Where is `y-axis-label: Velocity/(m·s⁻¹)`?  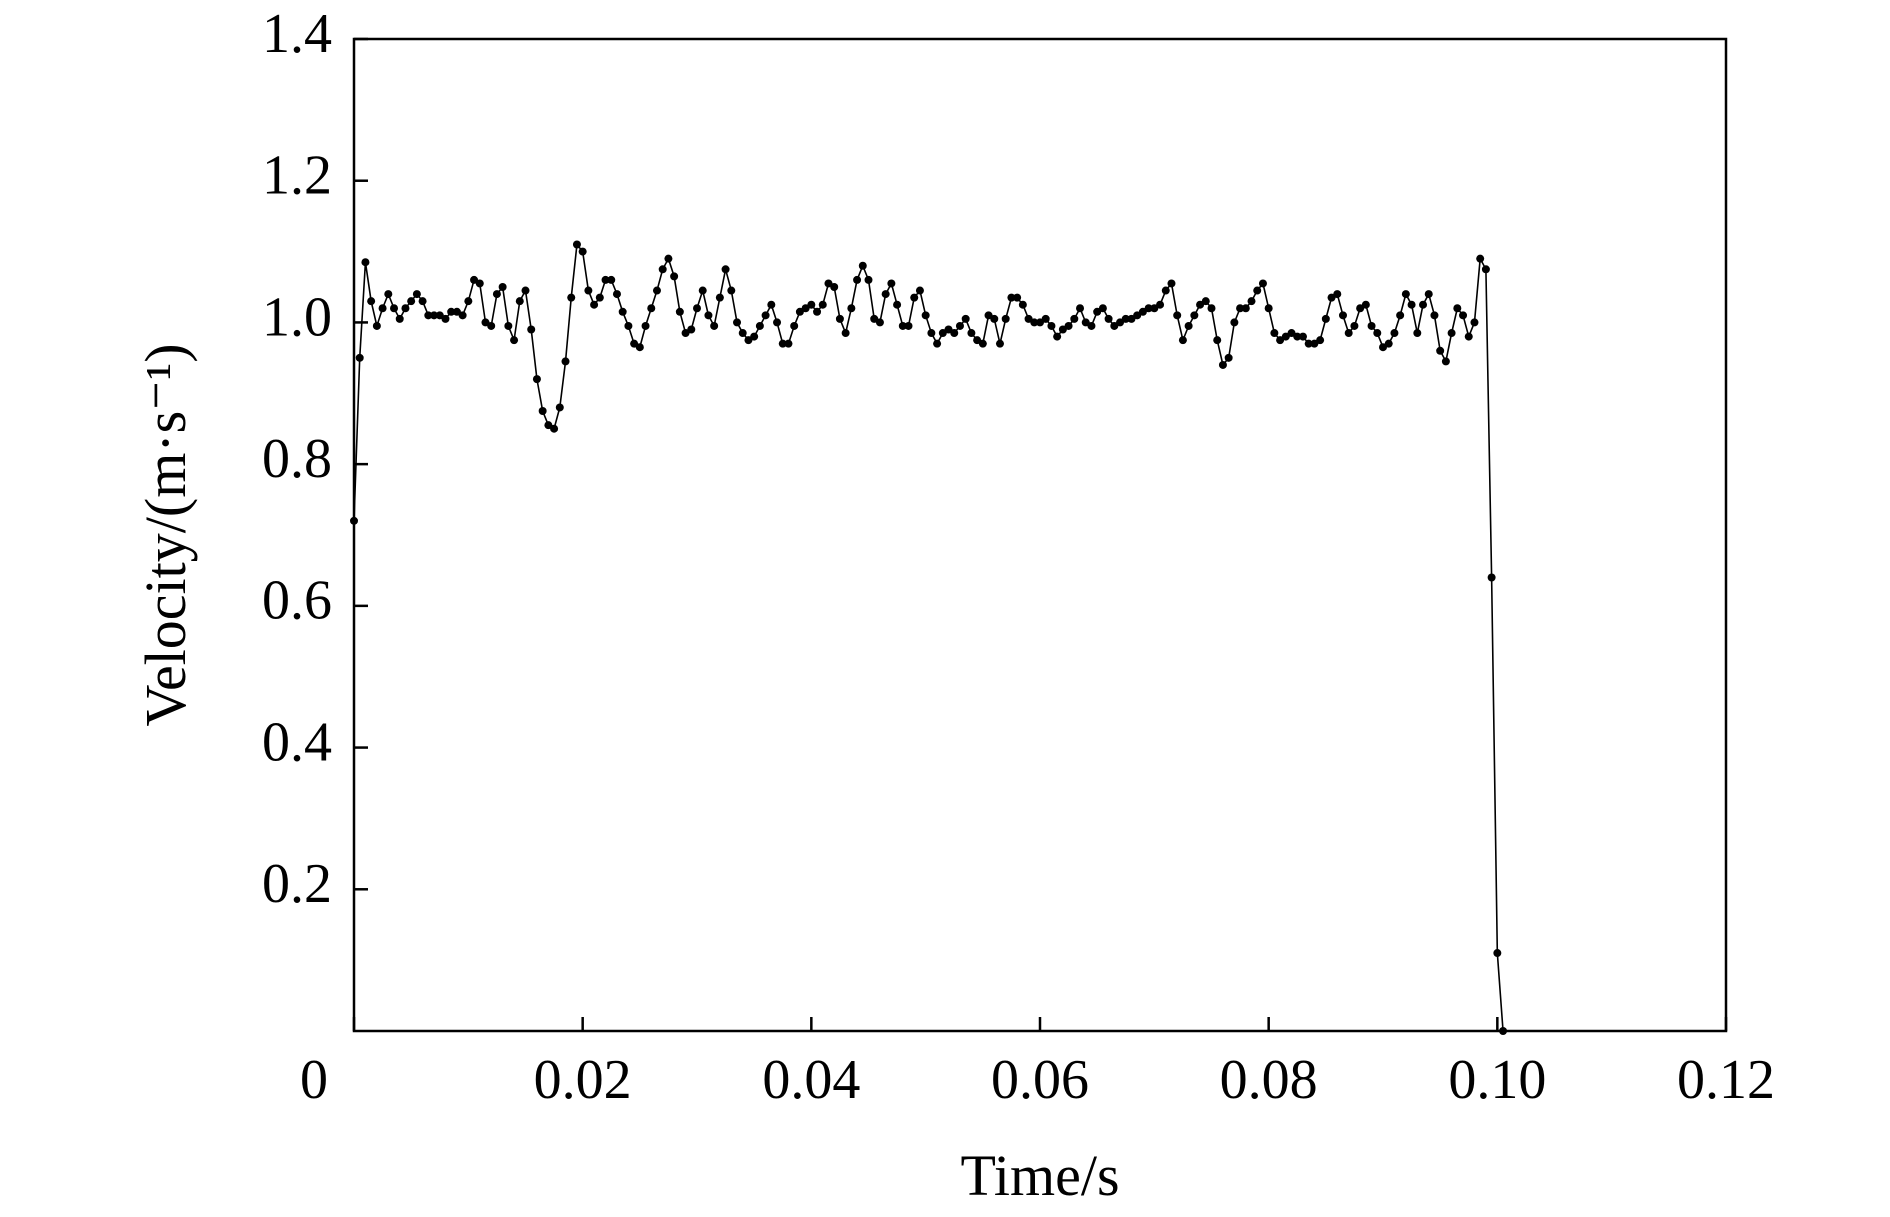
y-axis-label: Velocity/(m·s⁻¹) is located at coordinates (165, 534).